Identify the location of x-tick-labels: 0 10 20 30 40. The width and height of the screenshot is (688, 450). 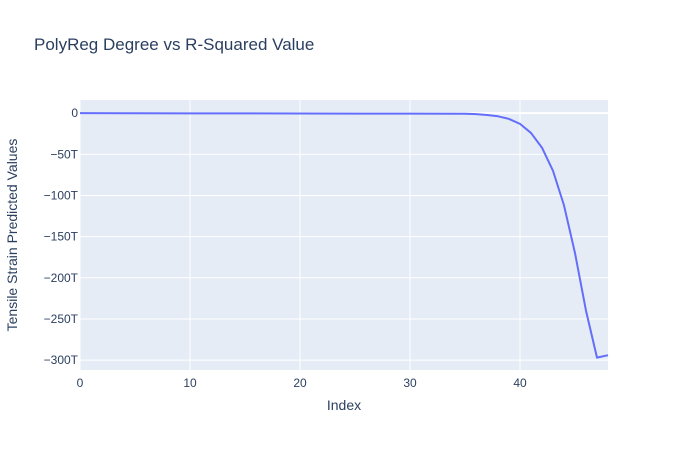
(302, 383).